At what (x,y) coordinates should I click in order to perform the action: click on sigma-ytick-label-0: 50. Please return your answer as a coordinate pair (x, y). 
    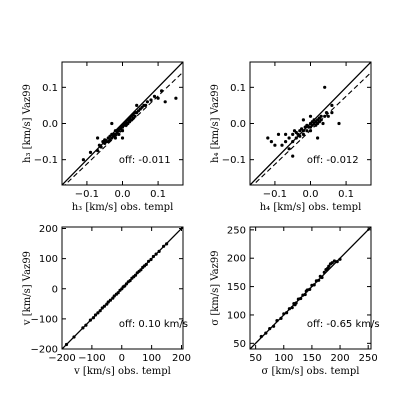
    Looking at the image, I should click on (239, 344).